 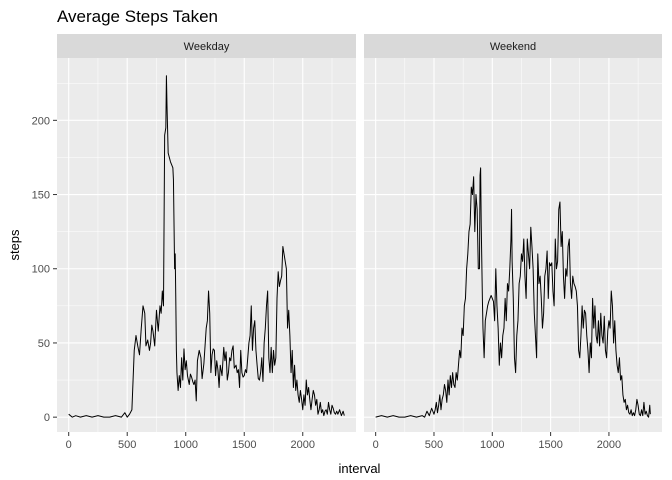 What do you see at coordinates (41, 121) in the screenshot?
I see `y-tick-label: 200` at bounding box center [41, 121].